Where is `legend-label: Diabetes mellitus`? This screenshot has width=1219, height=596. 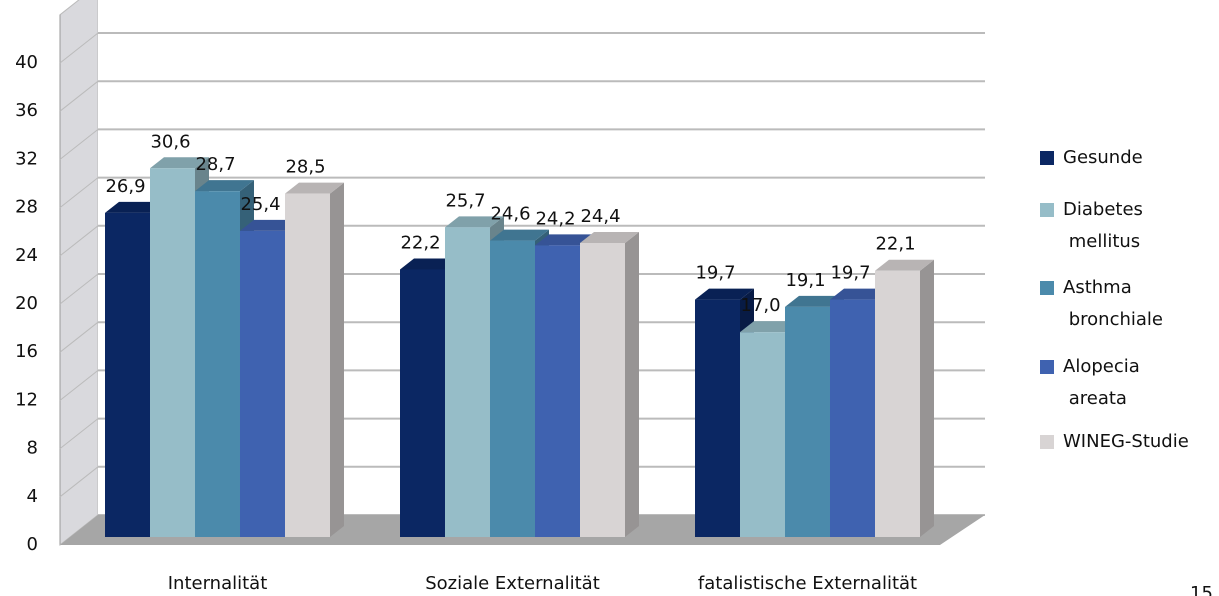 legend-label: Diabetes mellitus is located at coordinates (1103, 225).